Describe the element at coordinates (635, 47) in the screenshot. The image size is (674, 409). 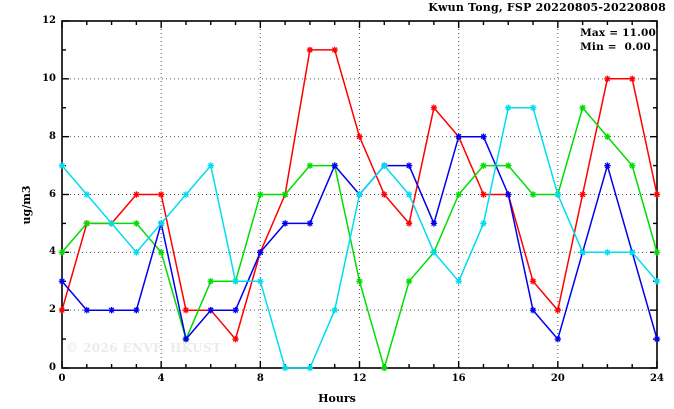
I see `min-value: 0.00` at that location.